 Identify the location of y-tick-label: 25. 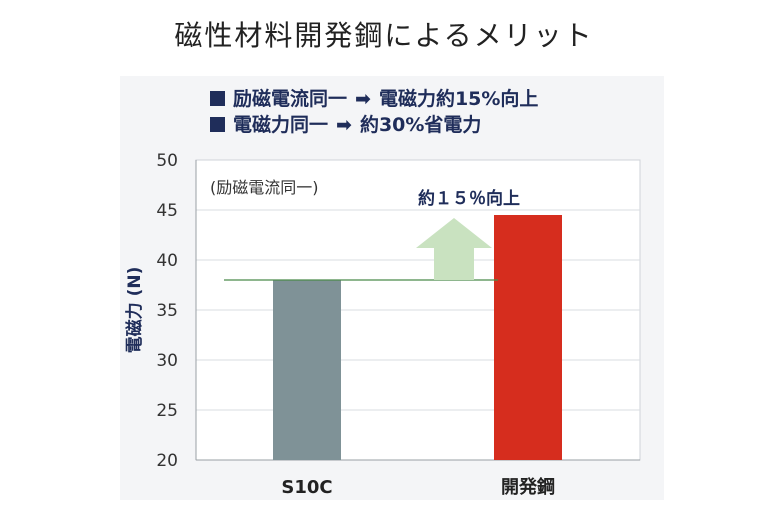
(167, 411).